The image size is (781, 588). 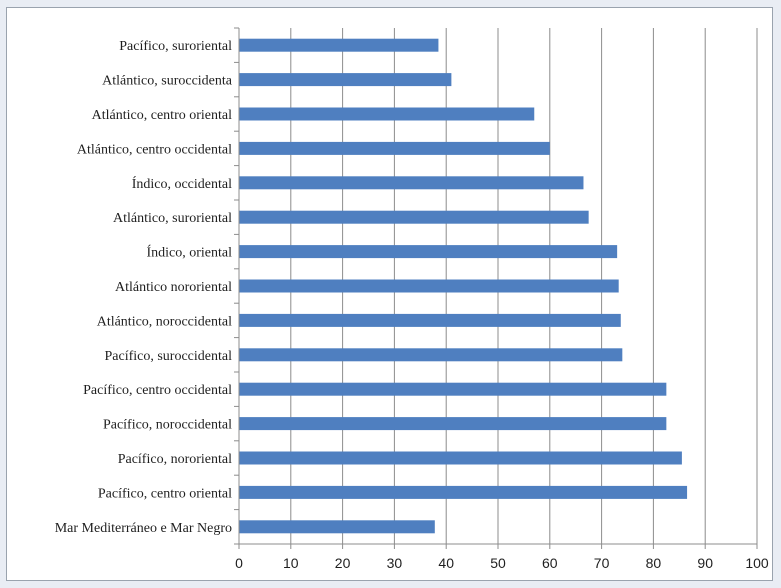 I want to click on category-label: Pacífico, suroccidental, so click(x=168, y=356).